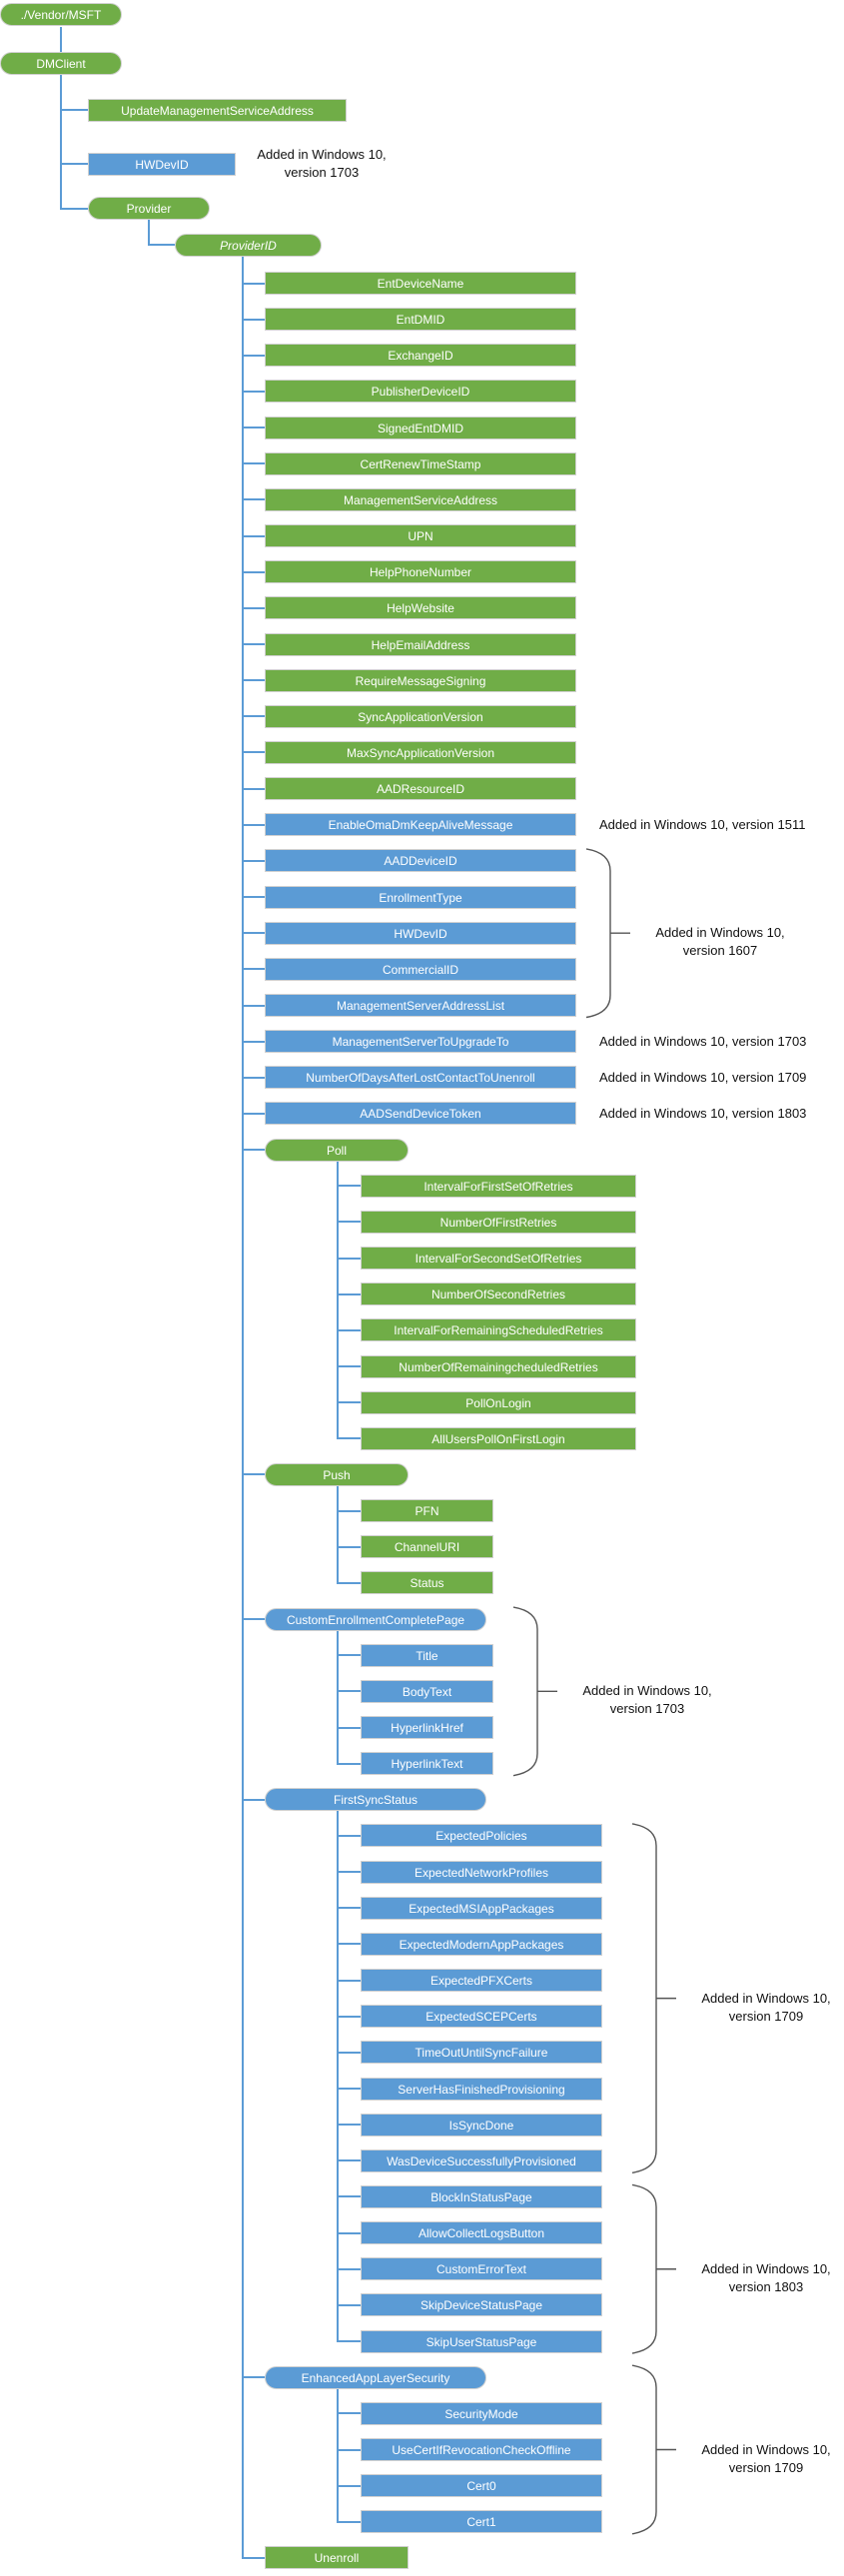 The width and height of the screenshot is (844, 2576). I want to click on node-upn: UPN, so click(421, 536).